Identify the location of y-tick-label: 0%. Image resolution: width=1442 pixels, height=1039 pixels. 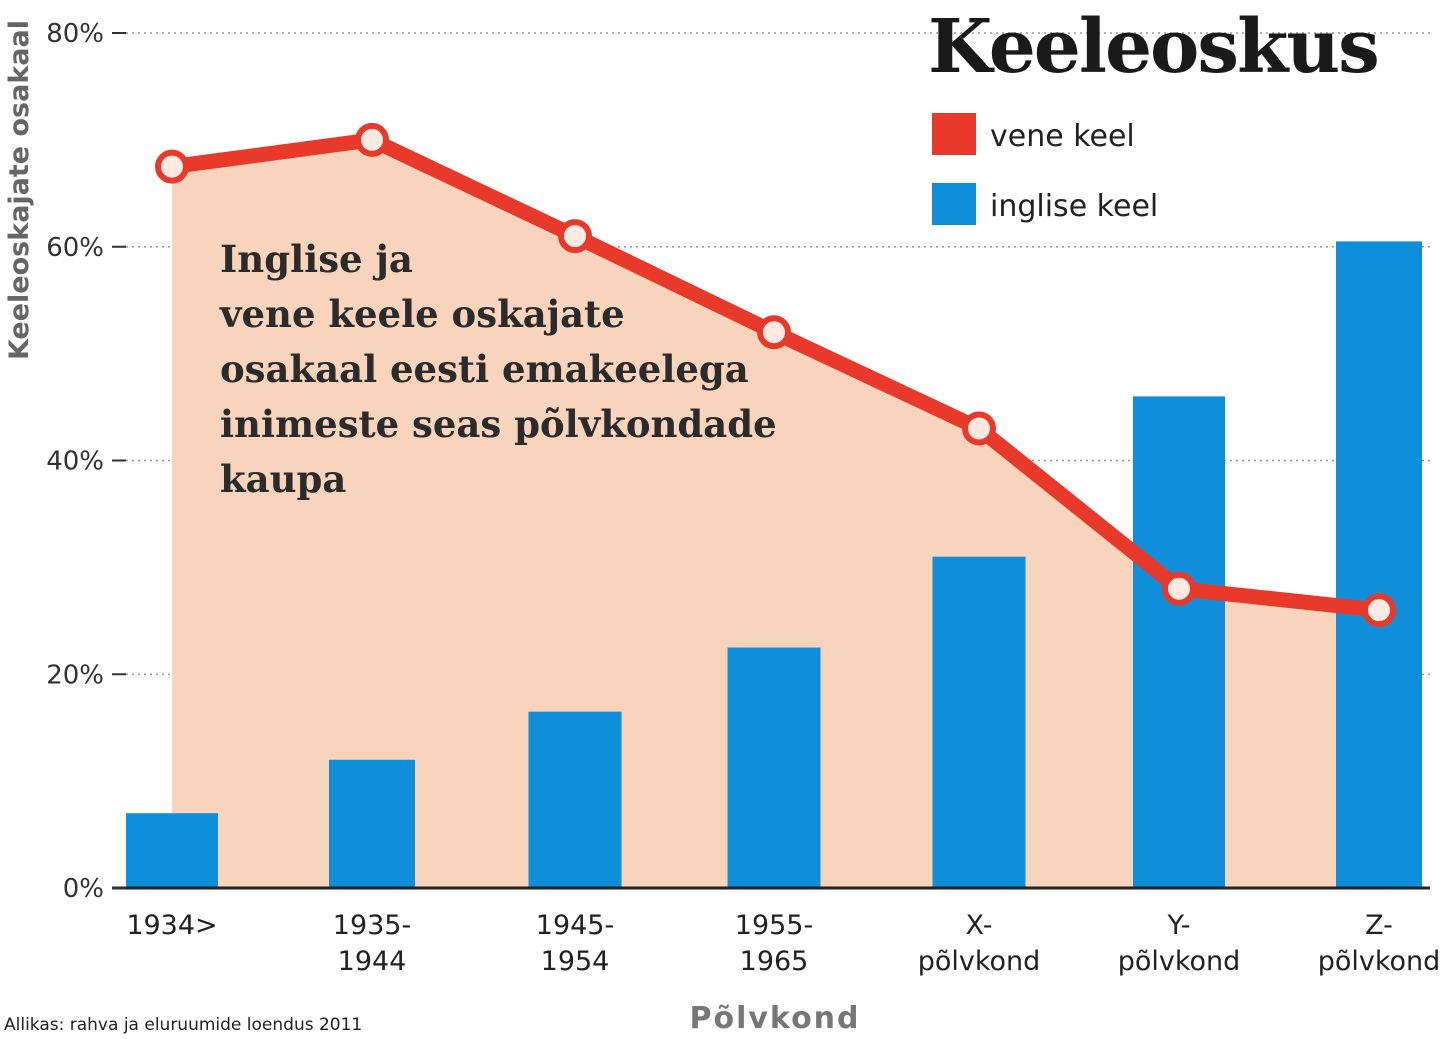
(83, 889).